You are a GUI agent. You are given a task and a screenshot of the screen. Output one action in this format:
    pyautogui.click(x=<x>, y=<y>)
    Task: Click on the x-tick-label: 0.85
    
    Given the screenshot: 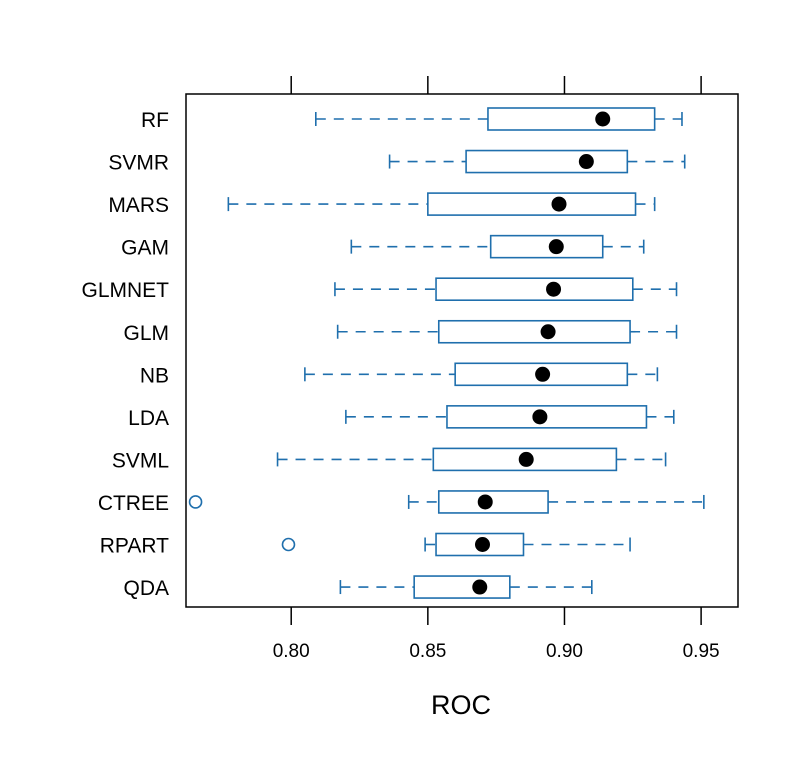 What is the action you would take?
    pyautogui.click(x=427, y=651)
    